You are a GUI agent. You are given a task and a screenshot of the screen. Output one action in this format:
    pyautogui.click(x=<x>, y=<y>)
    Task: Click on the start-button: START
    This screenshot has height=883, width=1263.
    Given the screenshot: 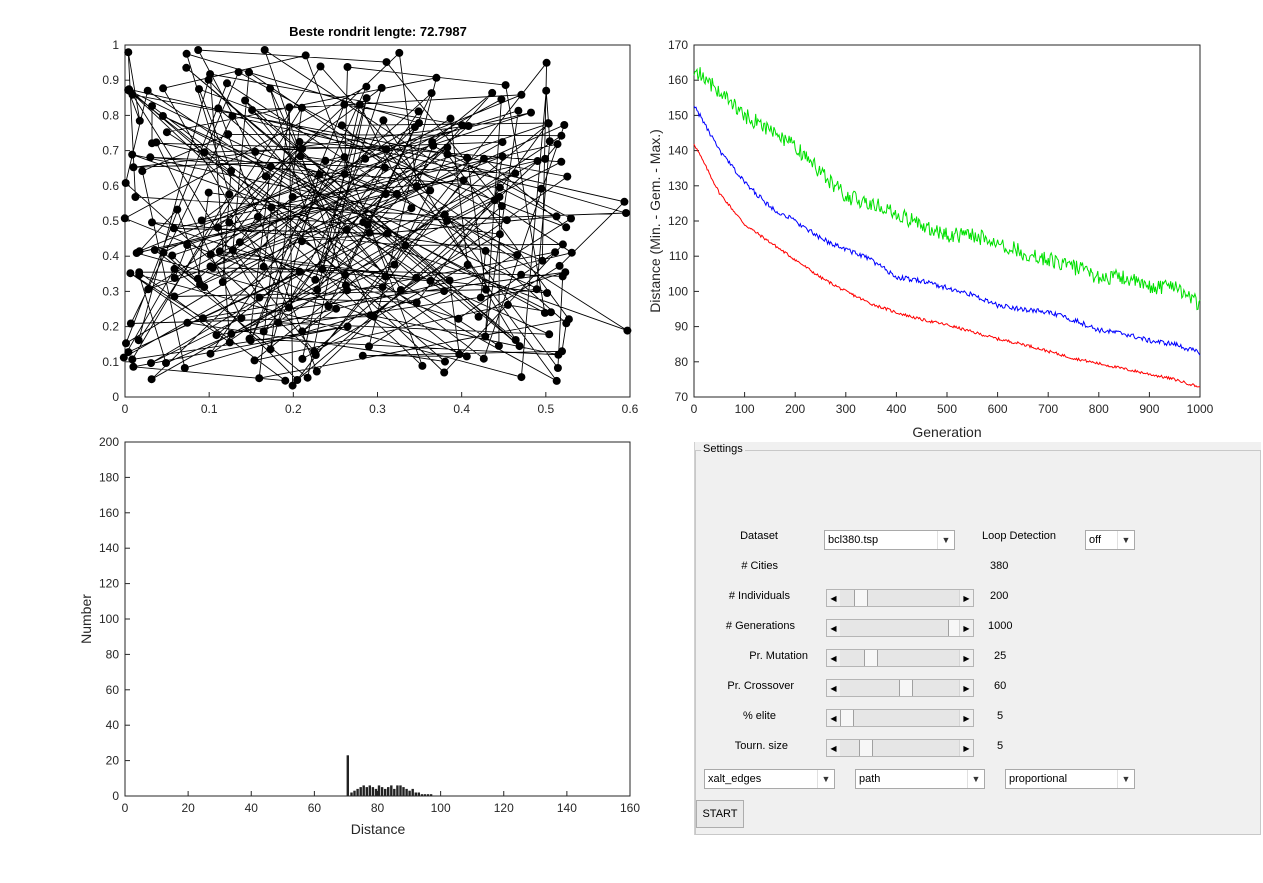 What is the action you would take?
    pyautogui.click(x=720, y=814)
    